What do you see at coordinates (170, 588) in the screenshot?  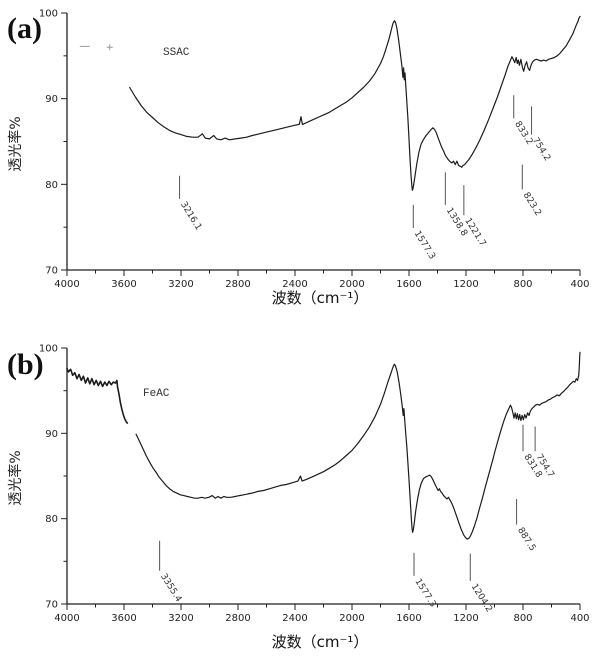 I see `peak-label: 3355.4` at bounding box center [170, 588].